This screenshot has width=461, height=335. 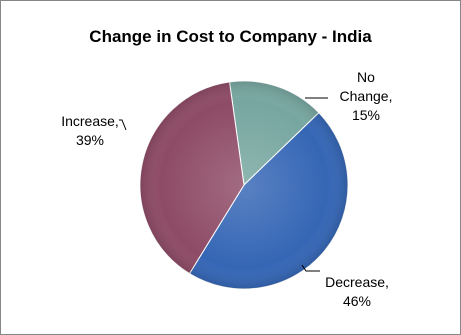 I want to click on data-label-line: Increase,, so click(x=90, y=121).